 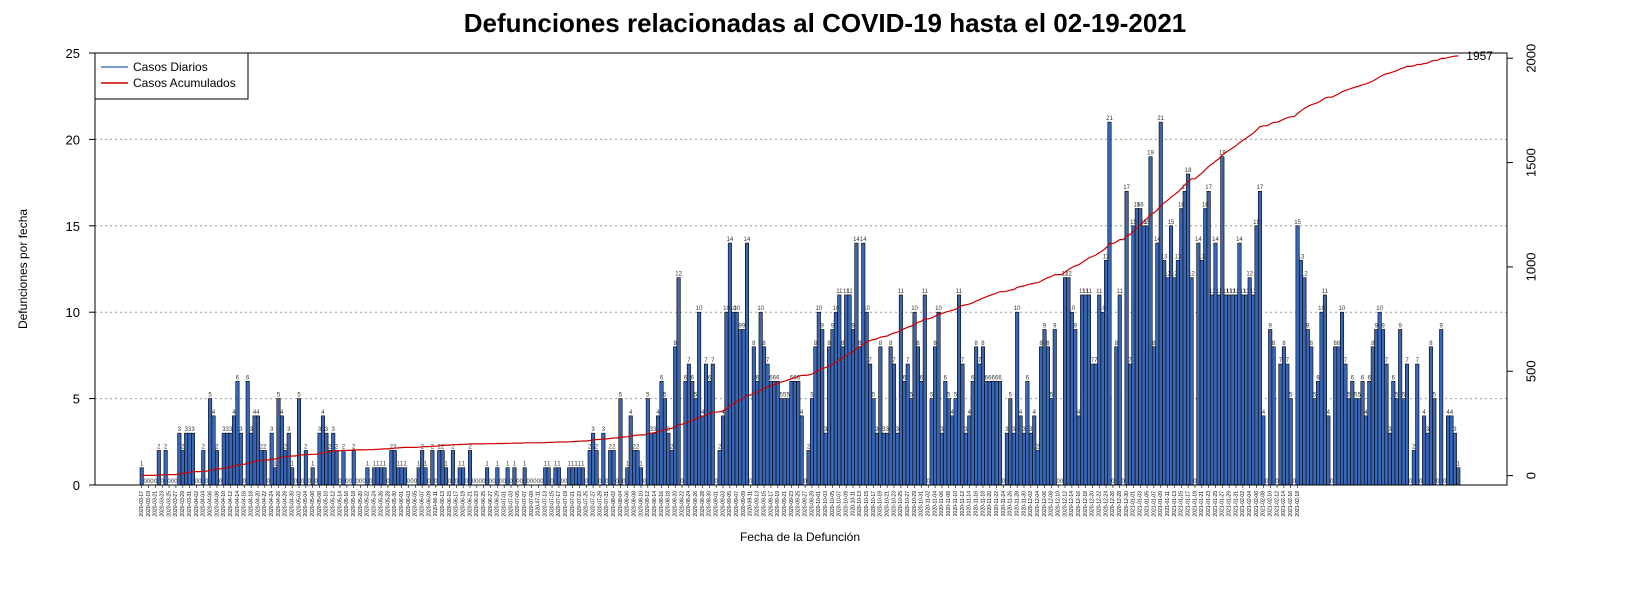 What do you see at coordinates (863, 240) in the screenshot?
I see `bar-label: 14` at bounding box center [863, 240].